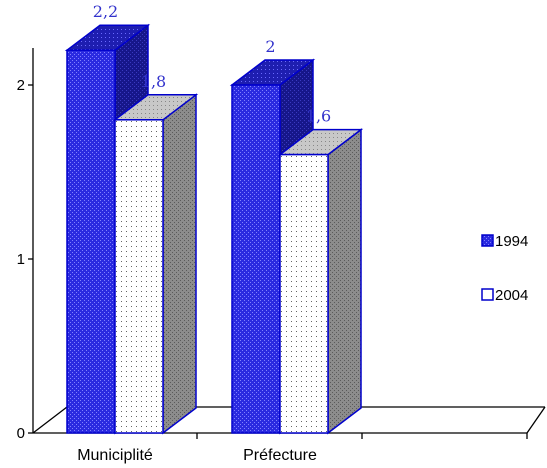  What do you see at coordinates (212, 63) in the screenshot?
I see `data-labels: 2,2 1,8 2 1,6` at bounding box center [212, 63].